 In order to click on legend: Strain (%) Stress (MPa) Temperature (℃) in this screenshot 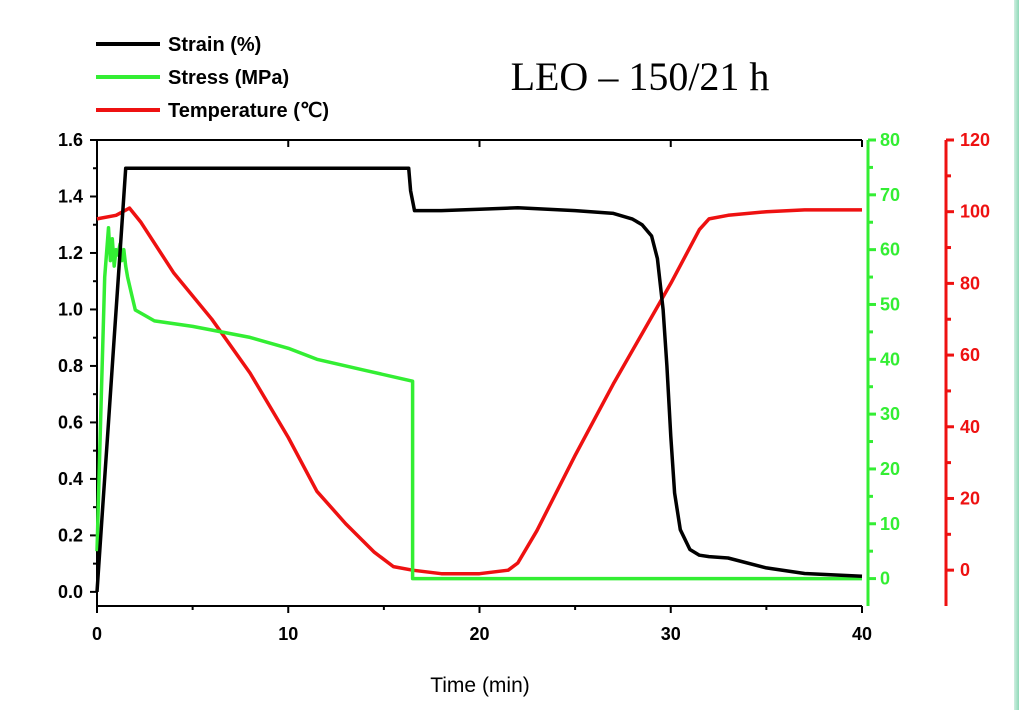, I will do `click(212, 78)`.